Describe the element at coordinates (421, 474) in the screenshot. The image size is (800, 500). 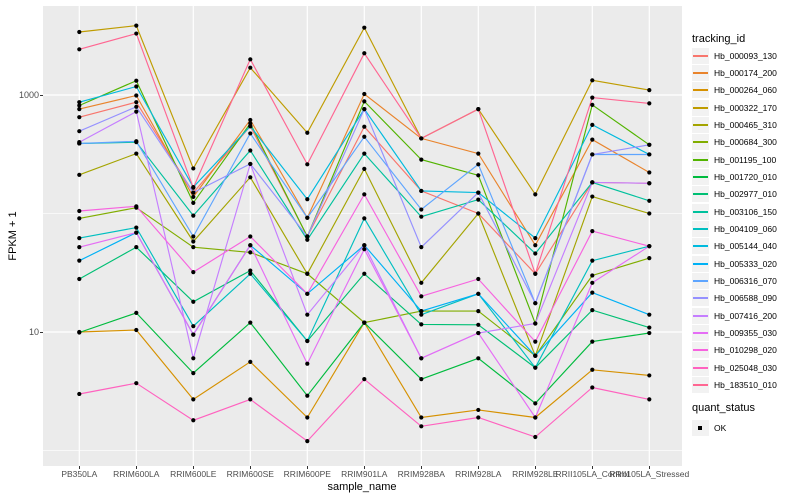
I see `x-tick-label-RRIM928BA: RRIM928BA` at that location.